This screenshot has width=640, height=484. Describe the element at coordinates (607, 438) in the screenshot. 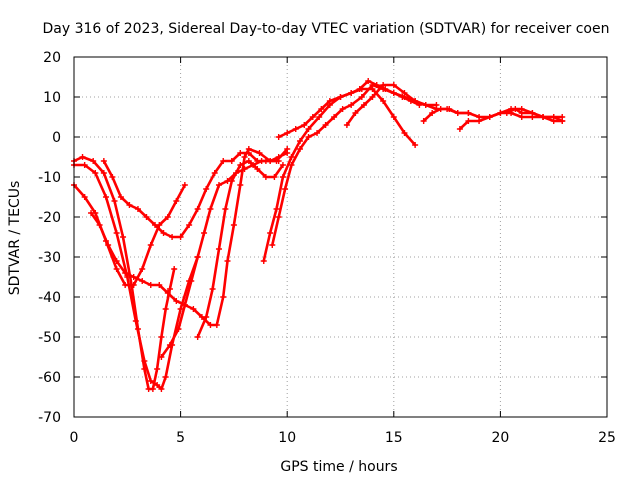

I see `x-tick-label: 25` at that location.